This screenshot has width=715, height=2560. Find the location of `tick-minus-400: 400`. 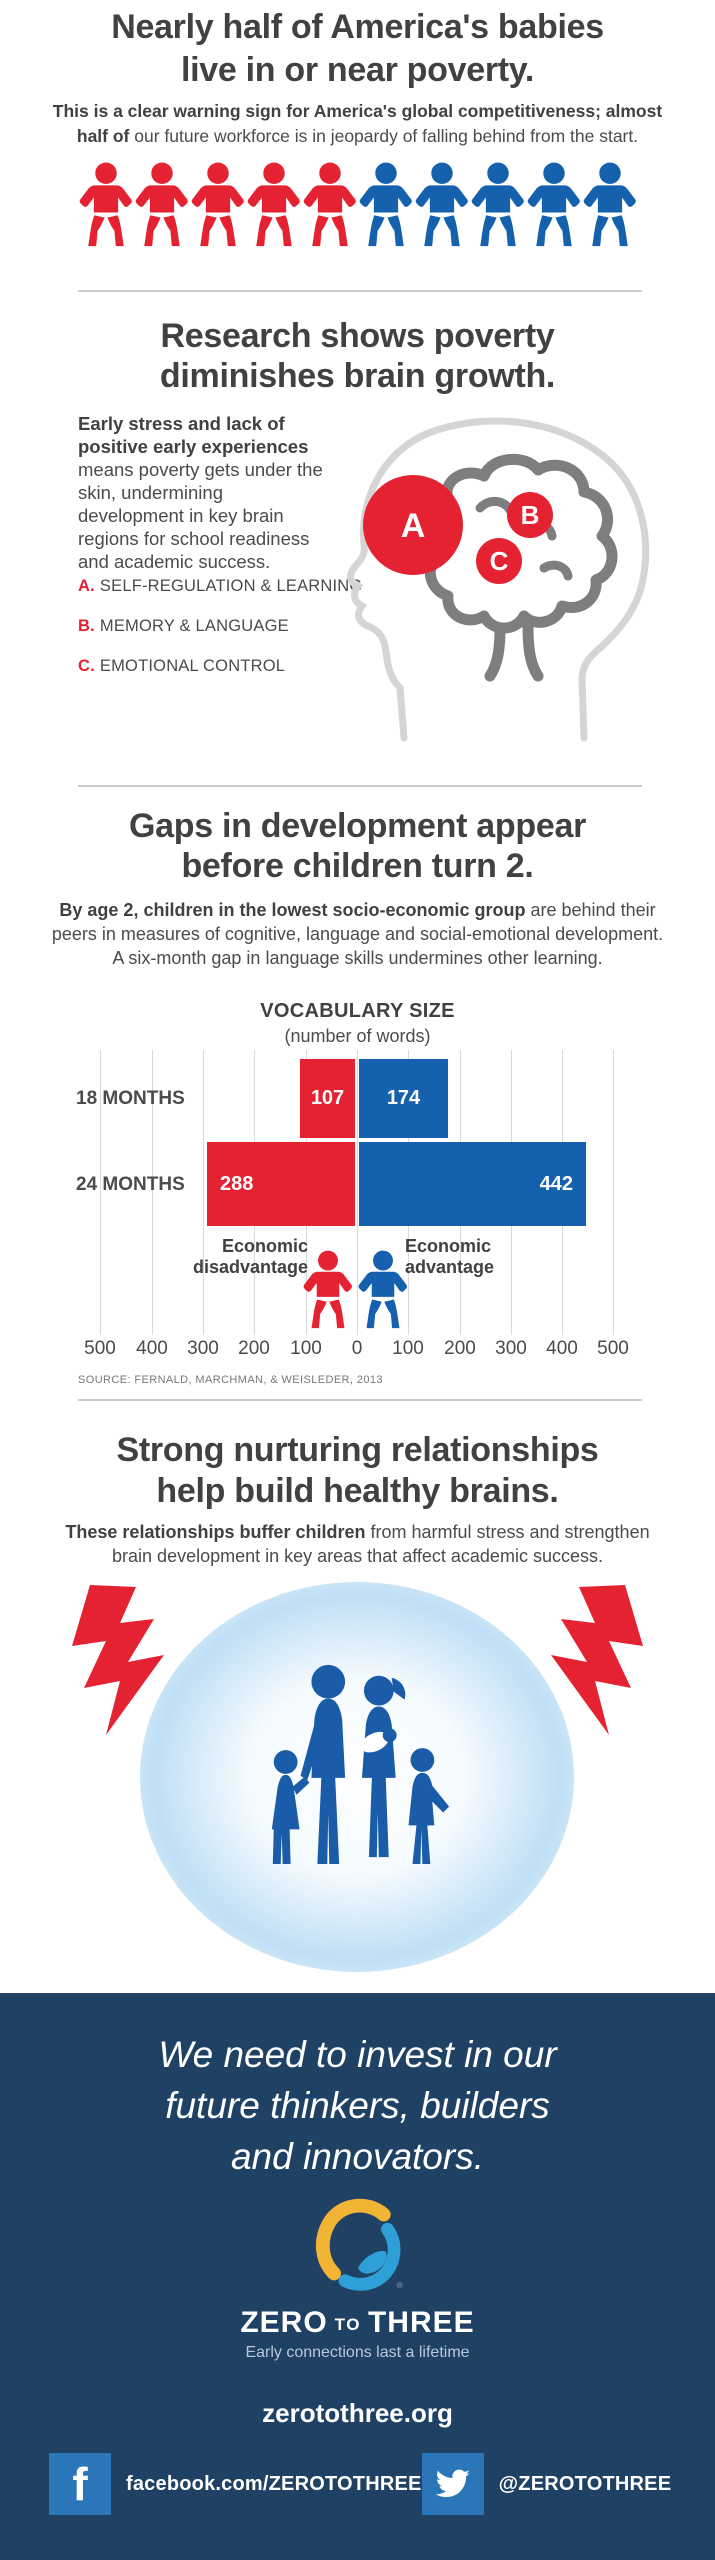

tick-minus-400: 400 is located at coordinates (152, 1348).